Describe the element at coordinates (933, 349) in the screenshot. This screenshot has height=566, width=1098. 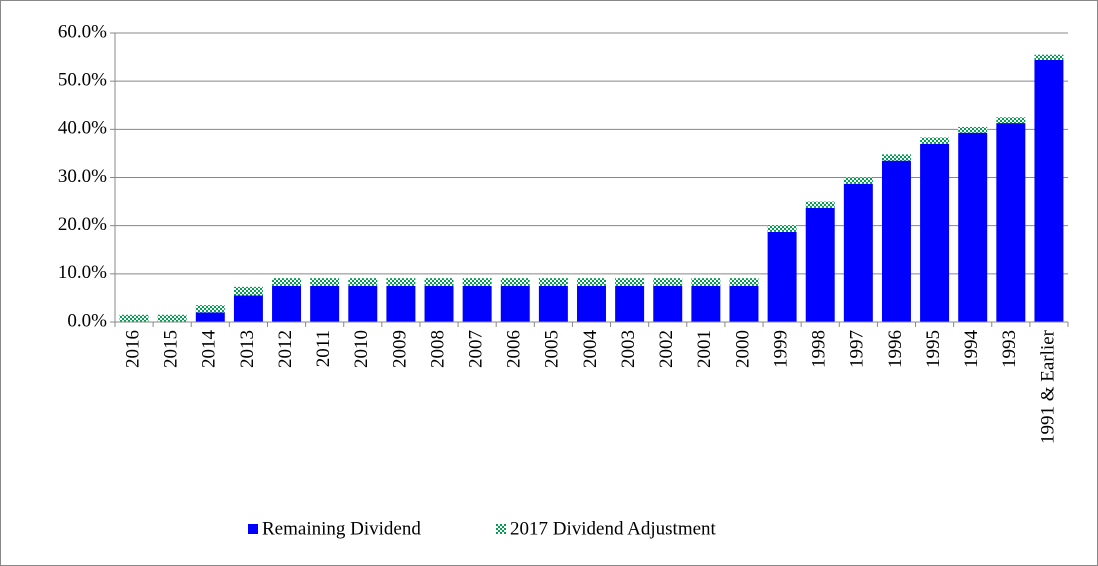
I see `x-tick-label: 1995` at that location.